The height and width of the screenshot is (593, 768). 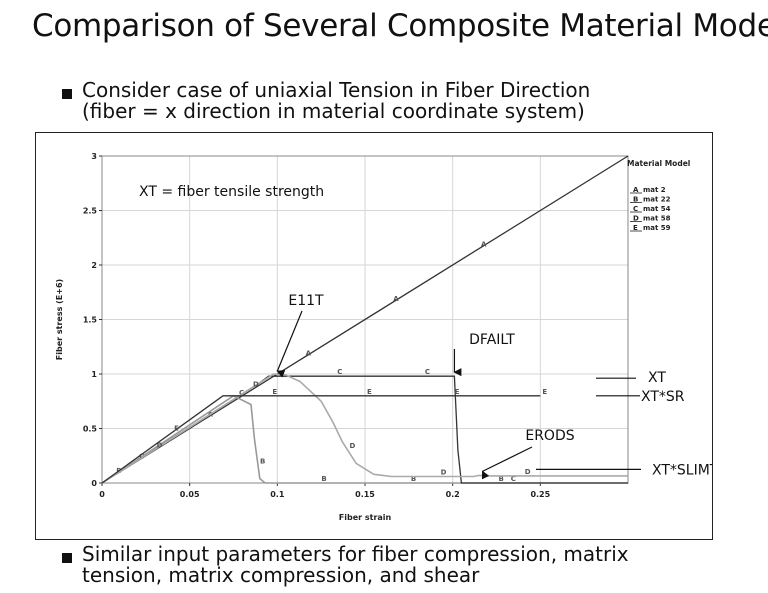 What do you see at coordinates (663, 397) in the screenshot?
I see `label-xt-sr: XT*SR` at bounding box center [663, 397].